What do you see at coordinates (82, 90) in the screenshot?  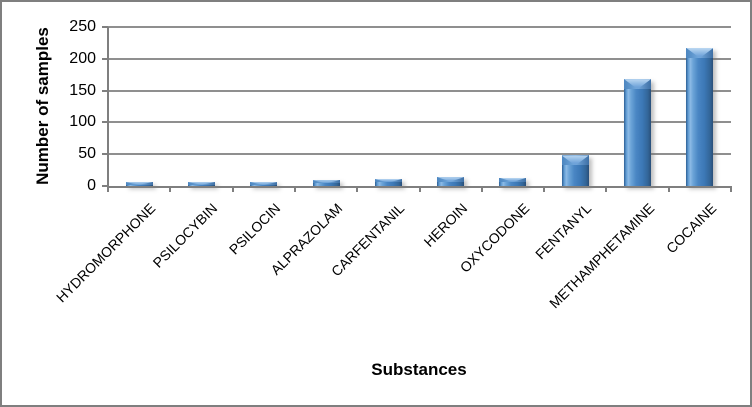 I see `y-tick-label-150: 150` at bounding box center [82, 90].